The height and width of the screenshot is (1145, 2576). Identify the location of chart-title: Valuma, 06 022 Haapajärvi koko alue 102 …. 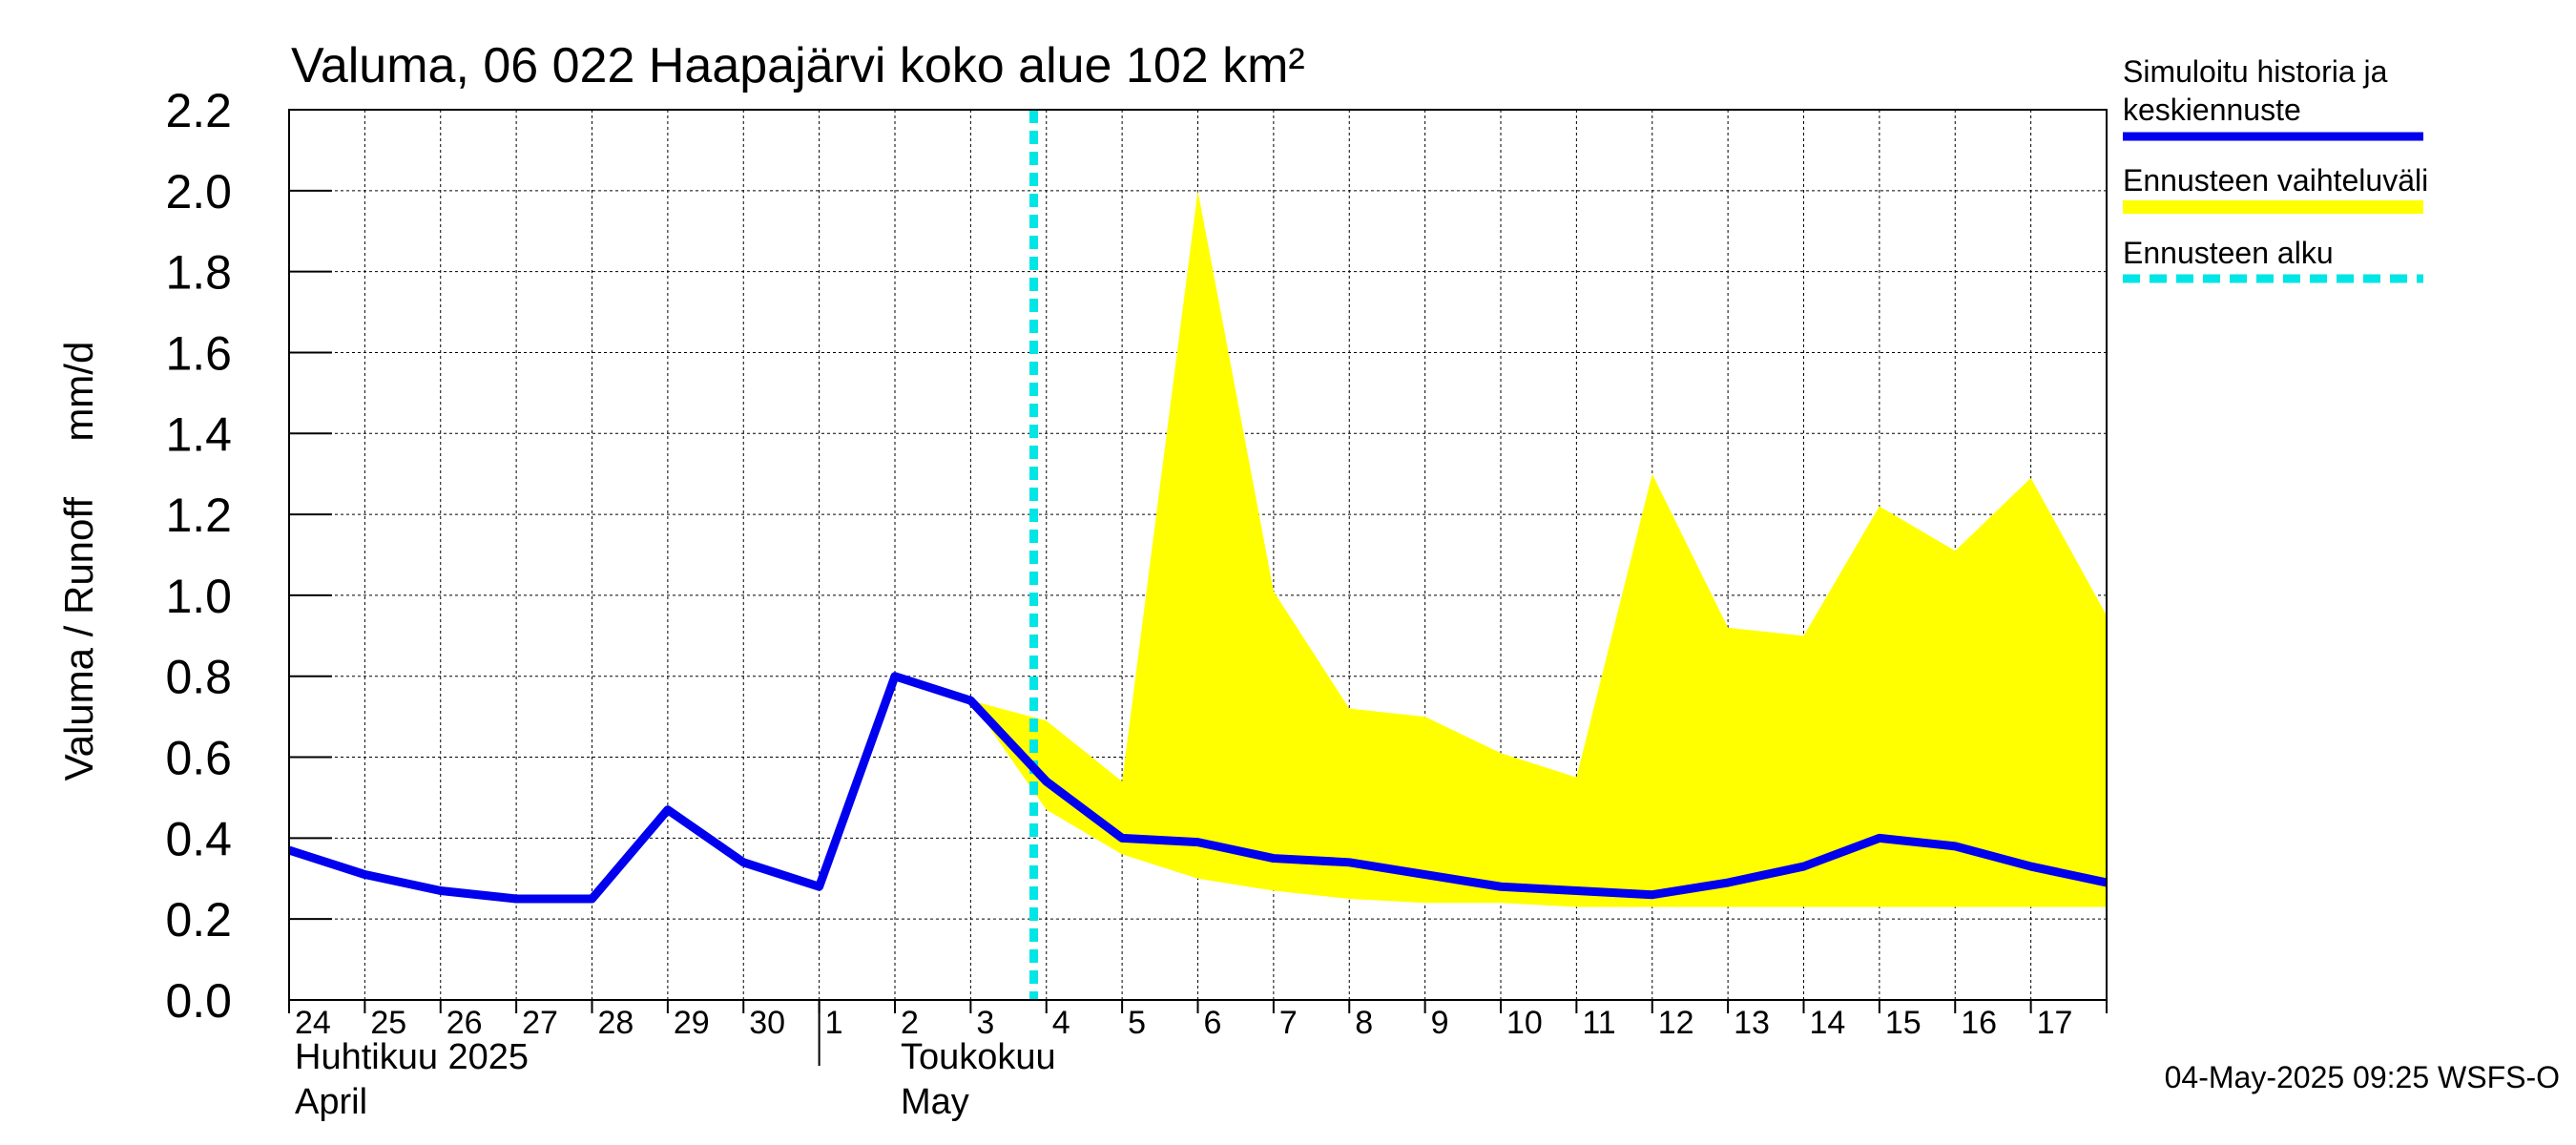
(798, 66).